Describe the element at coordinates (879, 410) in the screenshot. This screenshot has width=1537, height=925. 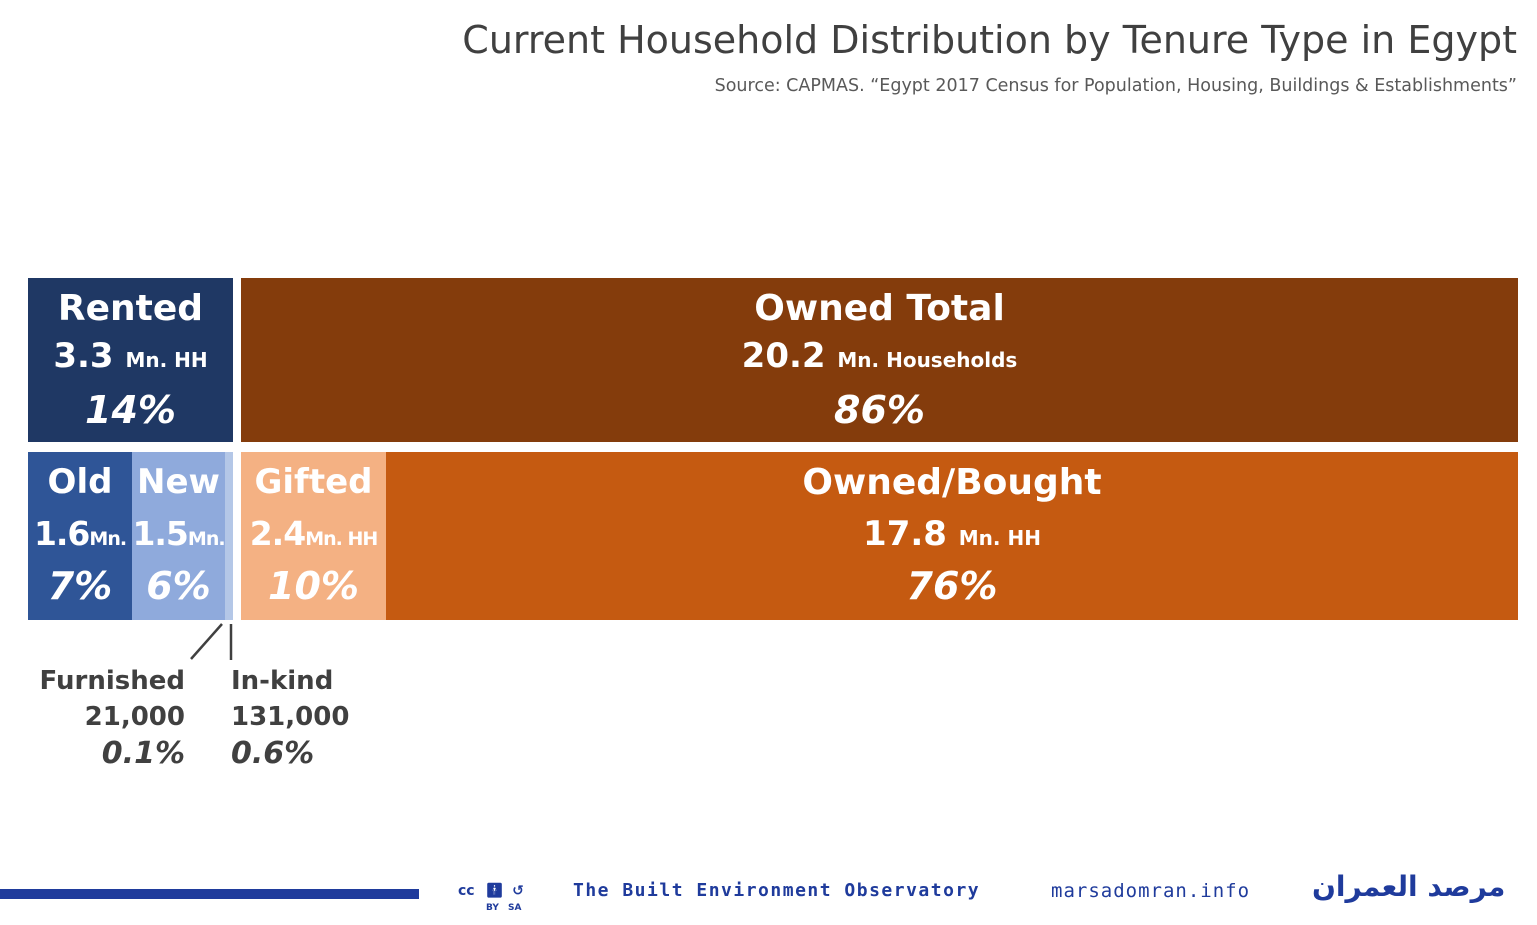
I see `owned-total-share: 86%` at that location.